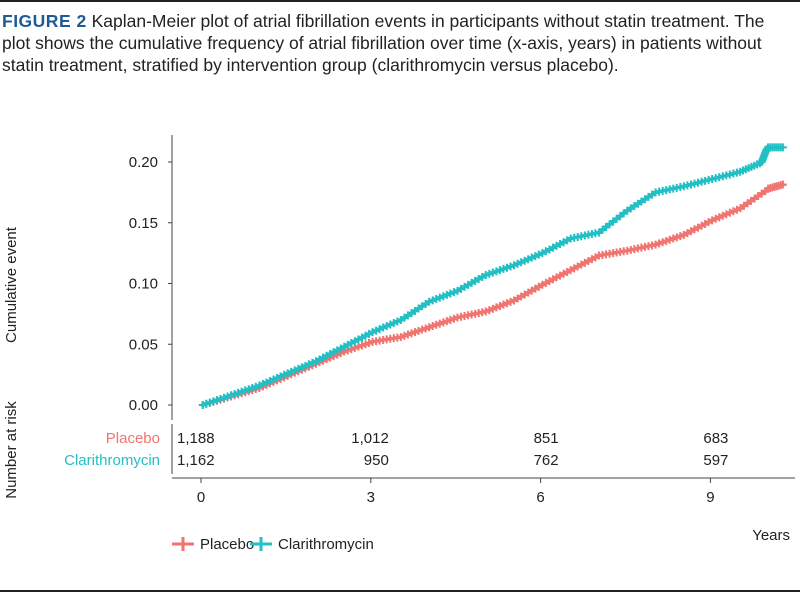 This screenshot has width=800, height=594. What do you see at coordinates (376, 460) in the screenshot?
I see `risk-value: 950` at bounding box center [376, 460].